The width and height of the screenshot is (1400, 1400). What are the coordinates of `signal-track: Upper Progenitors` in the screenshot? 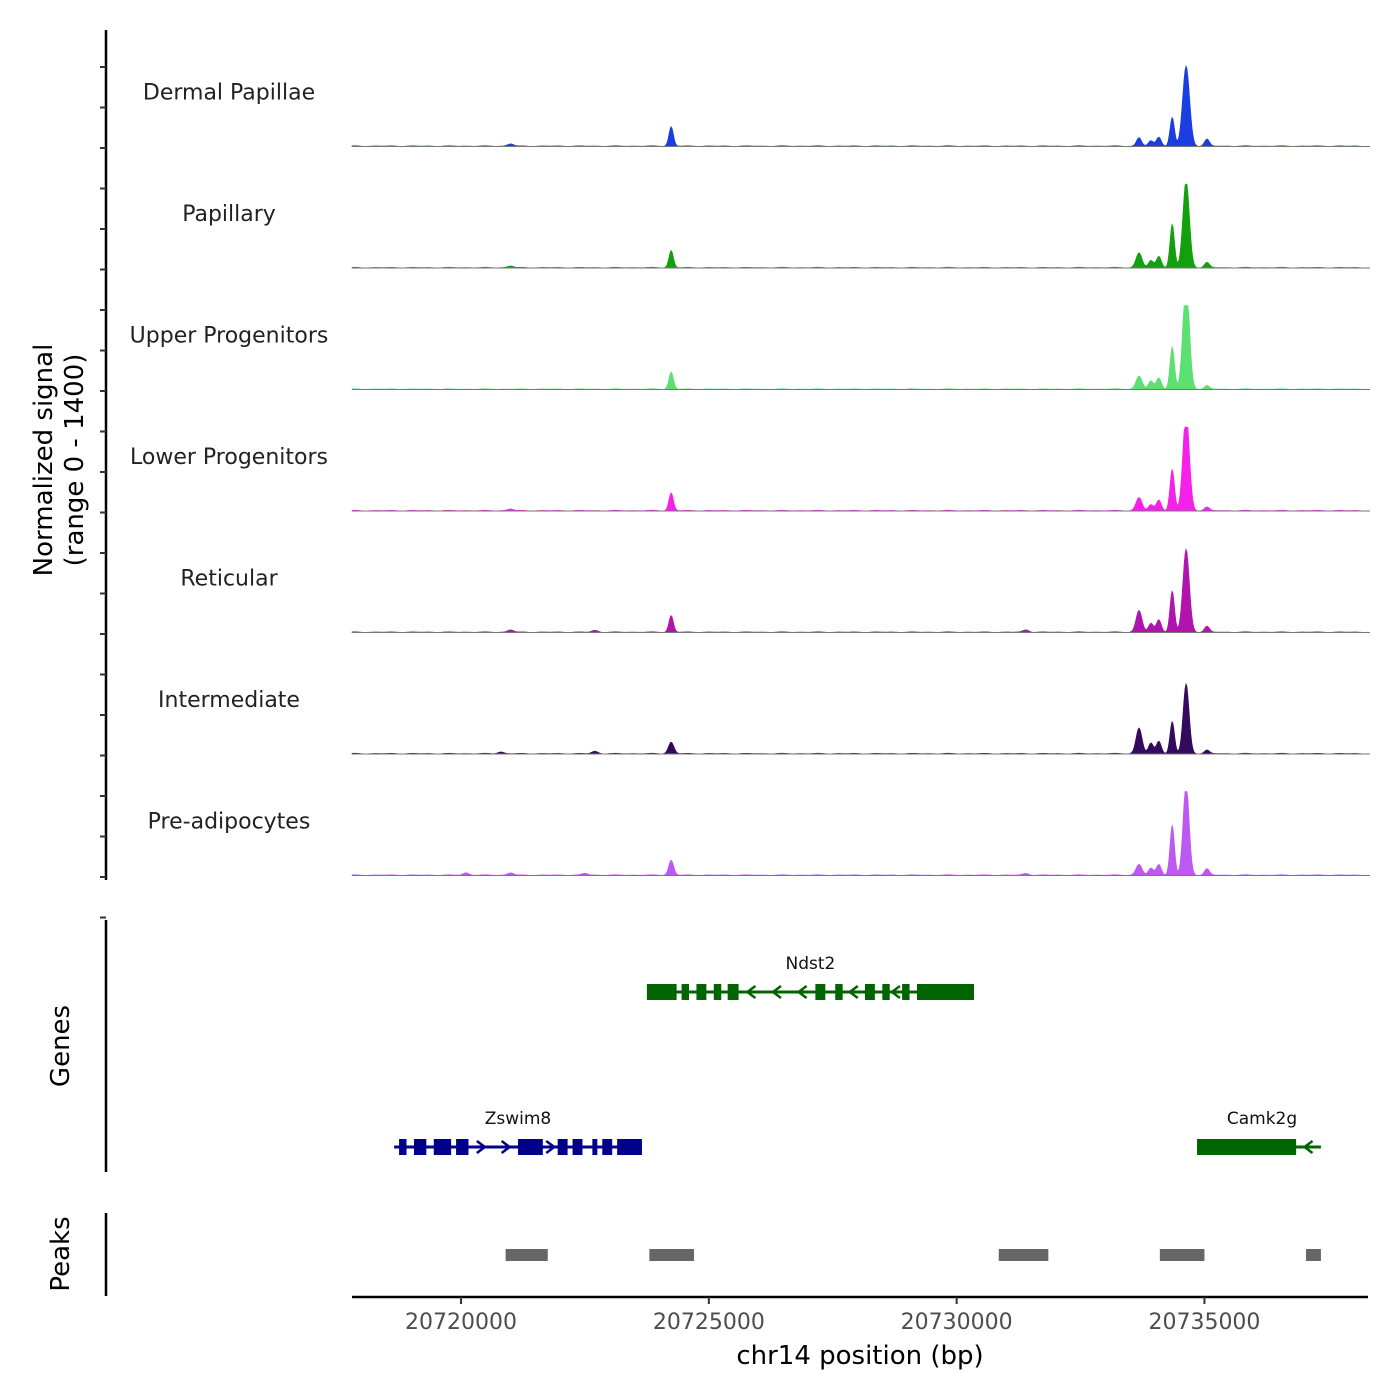 It's located at (750, 347).